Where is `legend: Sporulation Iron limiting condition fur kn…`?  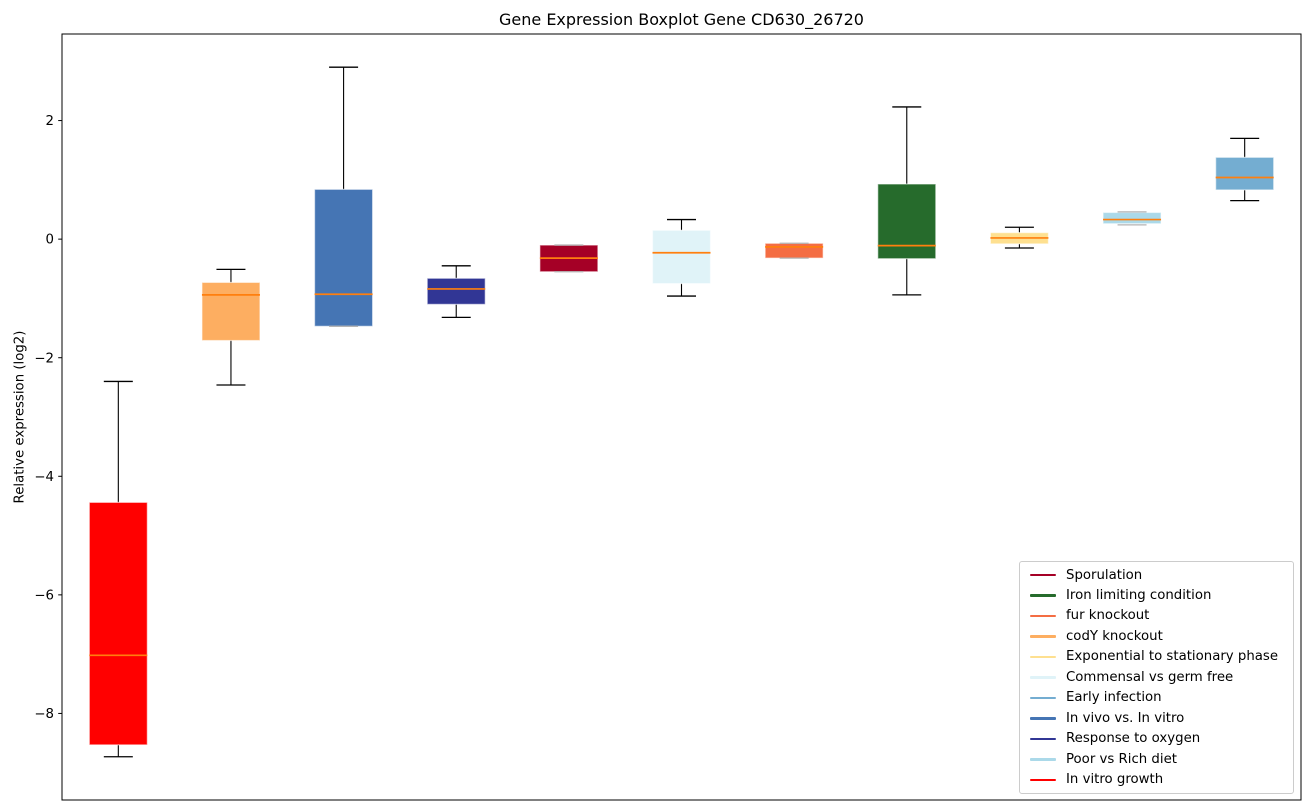 legend: Sporulation Iron limiting condition fur kn… is located at coordinates (1156, 677).